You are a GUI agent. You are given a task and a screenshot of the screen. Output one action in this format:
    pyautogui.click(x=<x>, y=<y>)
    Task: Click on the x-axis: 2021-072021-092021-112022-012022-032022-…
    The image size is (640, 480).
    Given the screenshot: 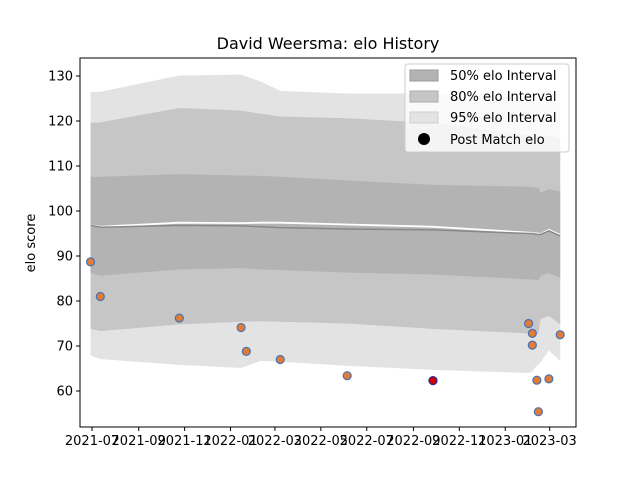 What is the action you would take?
    pyautogui.click(x=321, y=438)
    